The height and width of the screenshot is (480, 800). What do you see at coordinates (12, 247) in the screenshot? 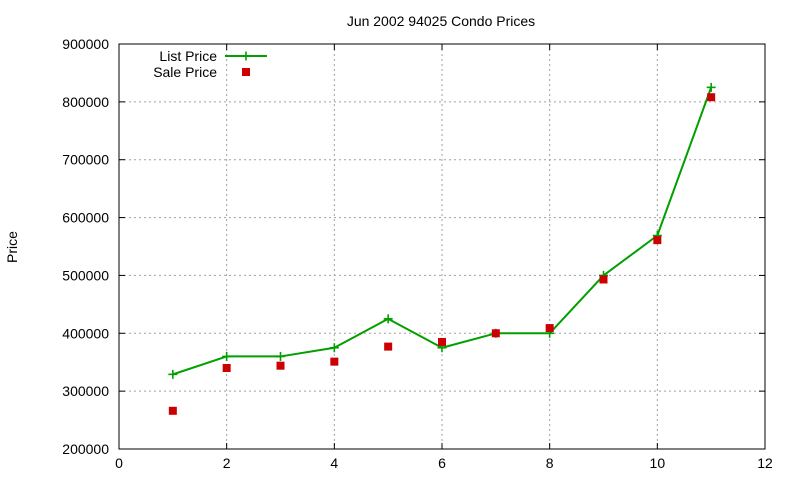
I see `y-axis-label: Price` at bounding box center [12, 247].